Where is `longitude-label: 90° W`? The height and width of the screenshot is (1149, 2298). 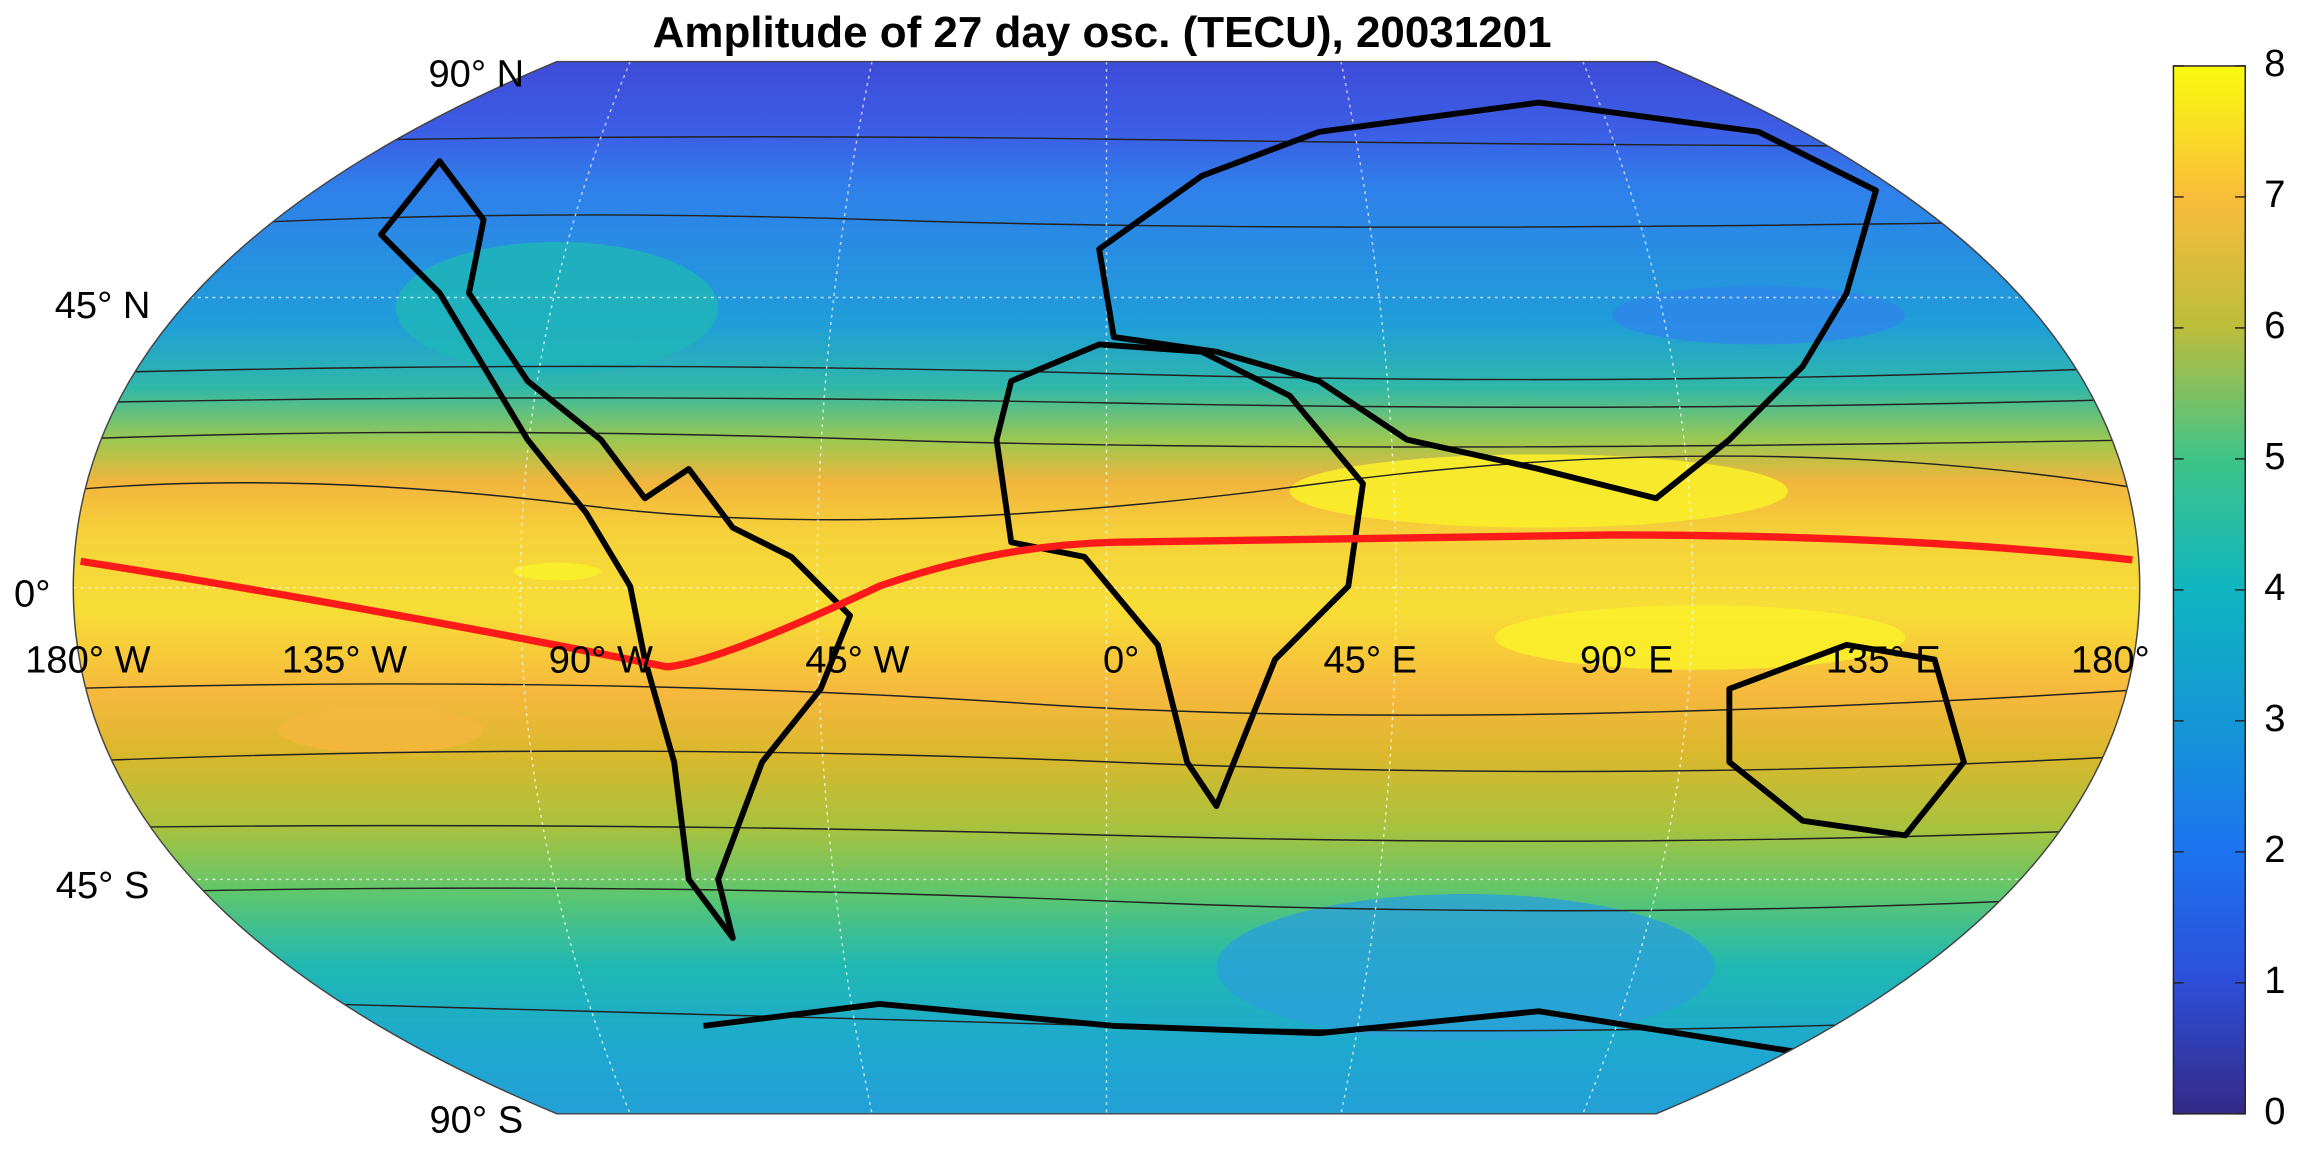 longitude-label: 90° W is located at coordinates (601, 660).